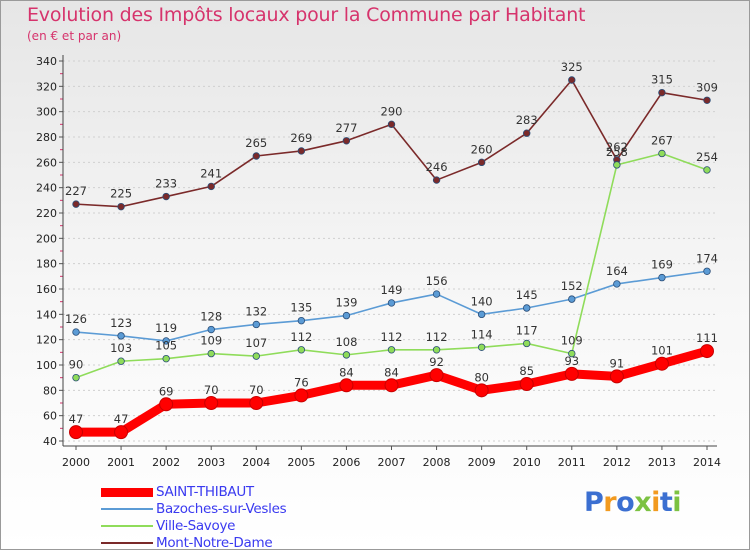  I want to click on x-tick-label: 2006, so click(346, 462).